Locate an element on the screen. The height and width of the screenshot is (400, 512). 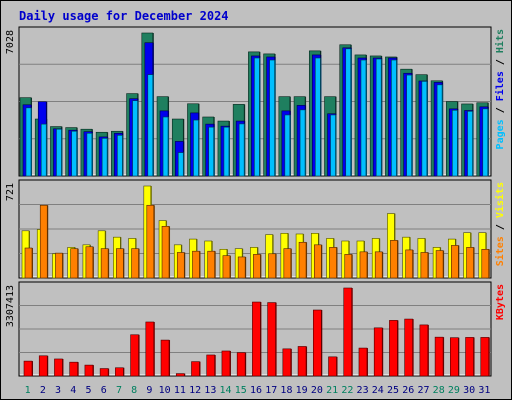
x-label-day-16: 16 is located at coordinates (256, 390).